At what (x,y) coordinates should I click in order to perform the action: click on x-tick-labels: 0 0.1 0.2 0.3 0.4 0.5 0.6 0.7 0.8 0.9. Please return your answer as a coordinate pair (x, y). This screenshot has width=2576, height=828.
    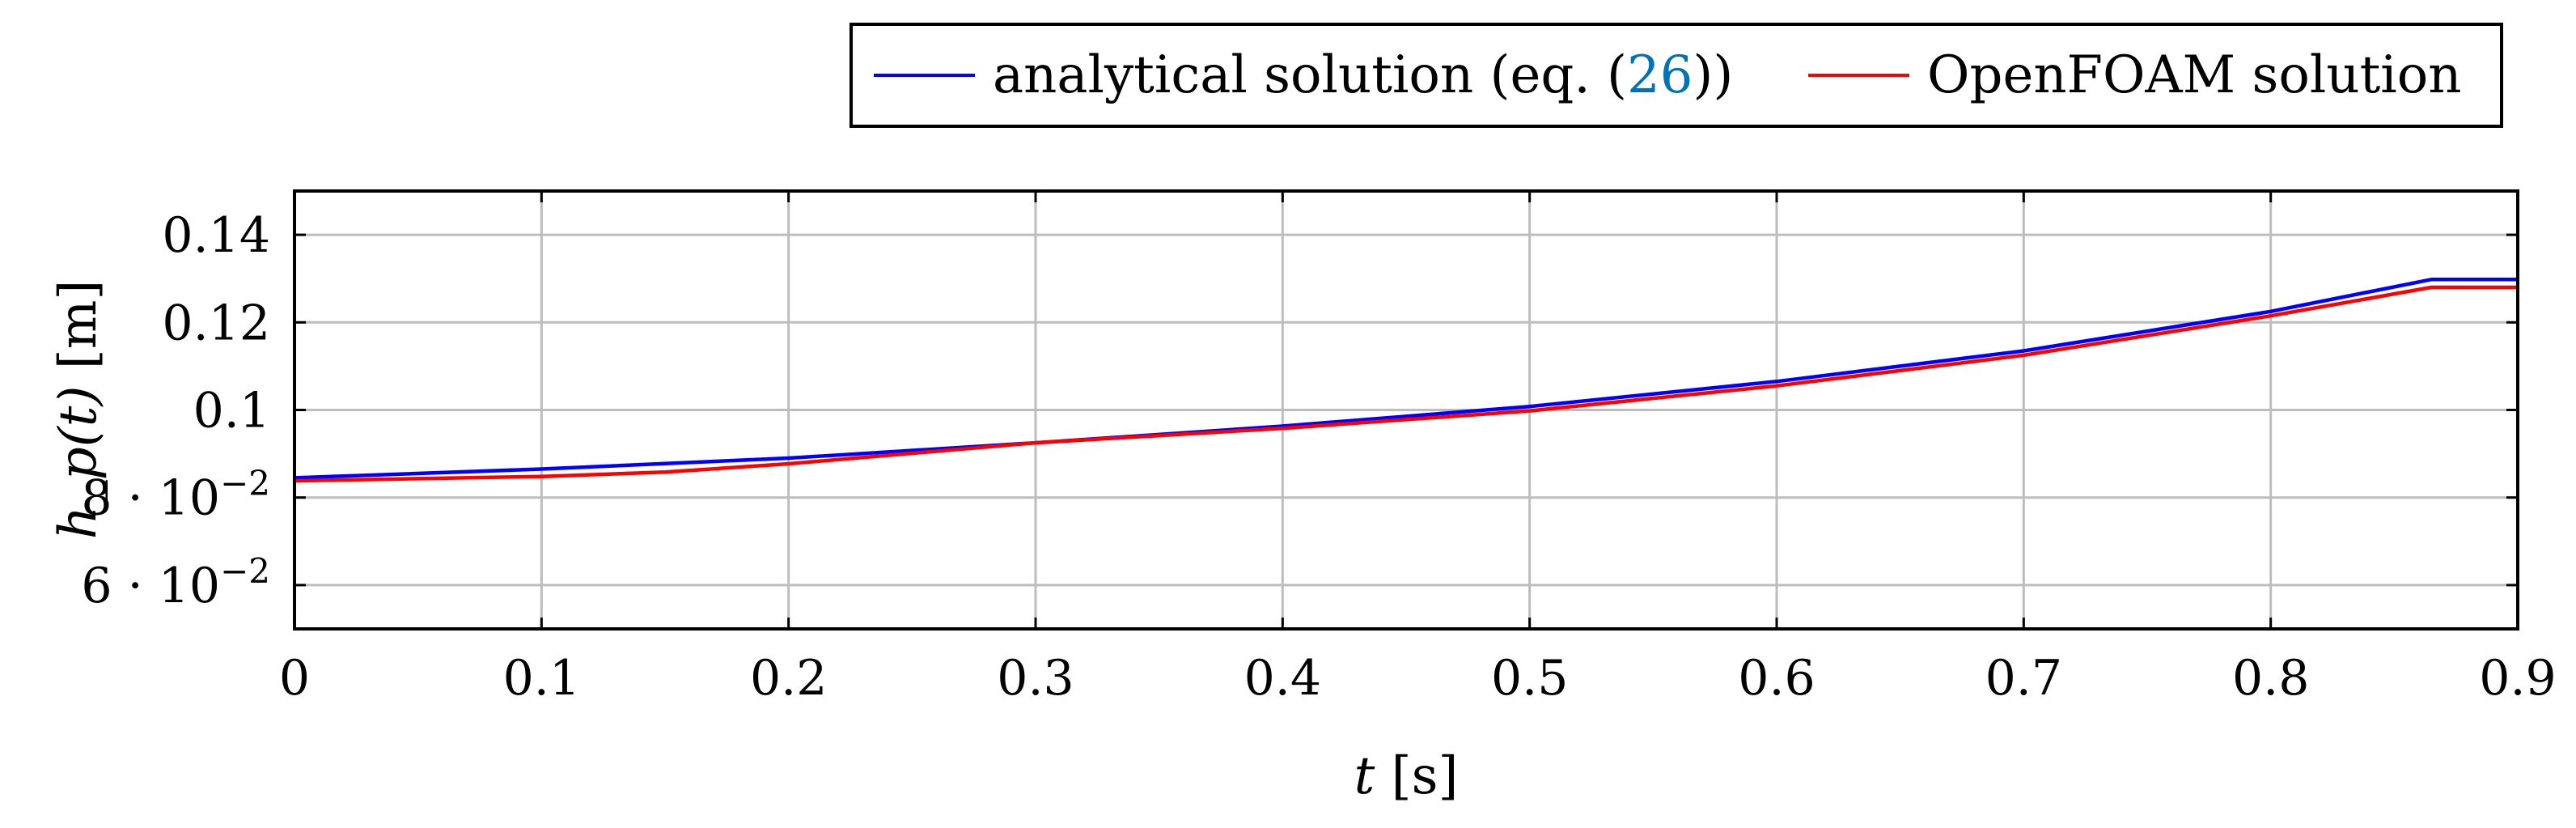
    Looking at the image, I should click on (1418, 678).